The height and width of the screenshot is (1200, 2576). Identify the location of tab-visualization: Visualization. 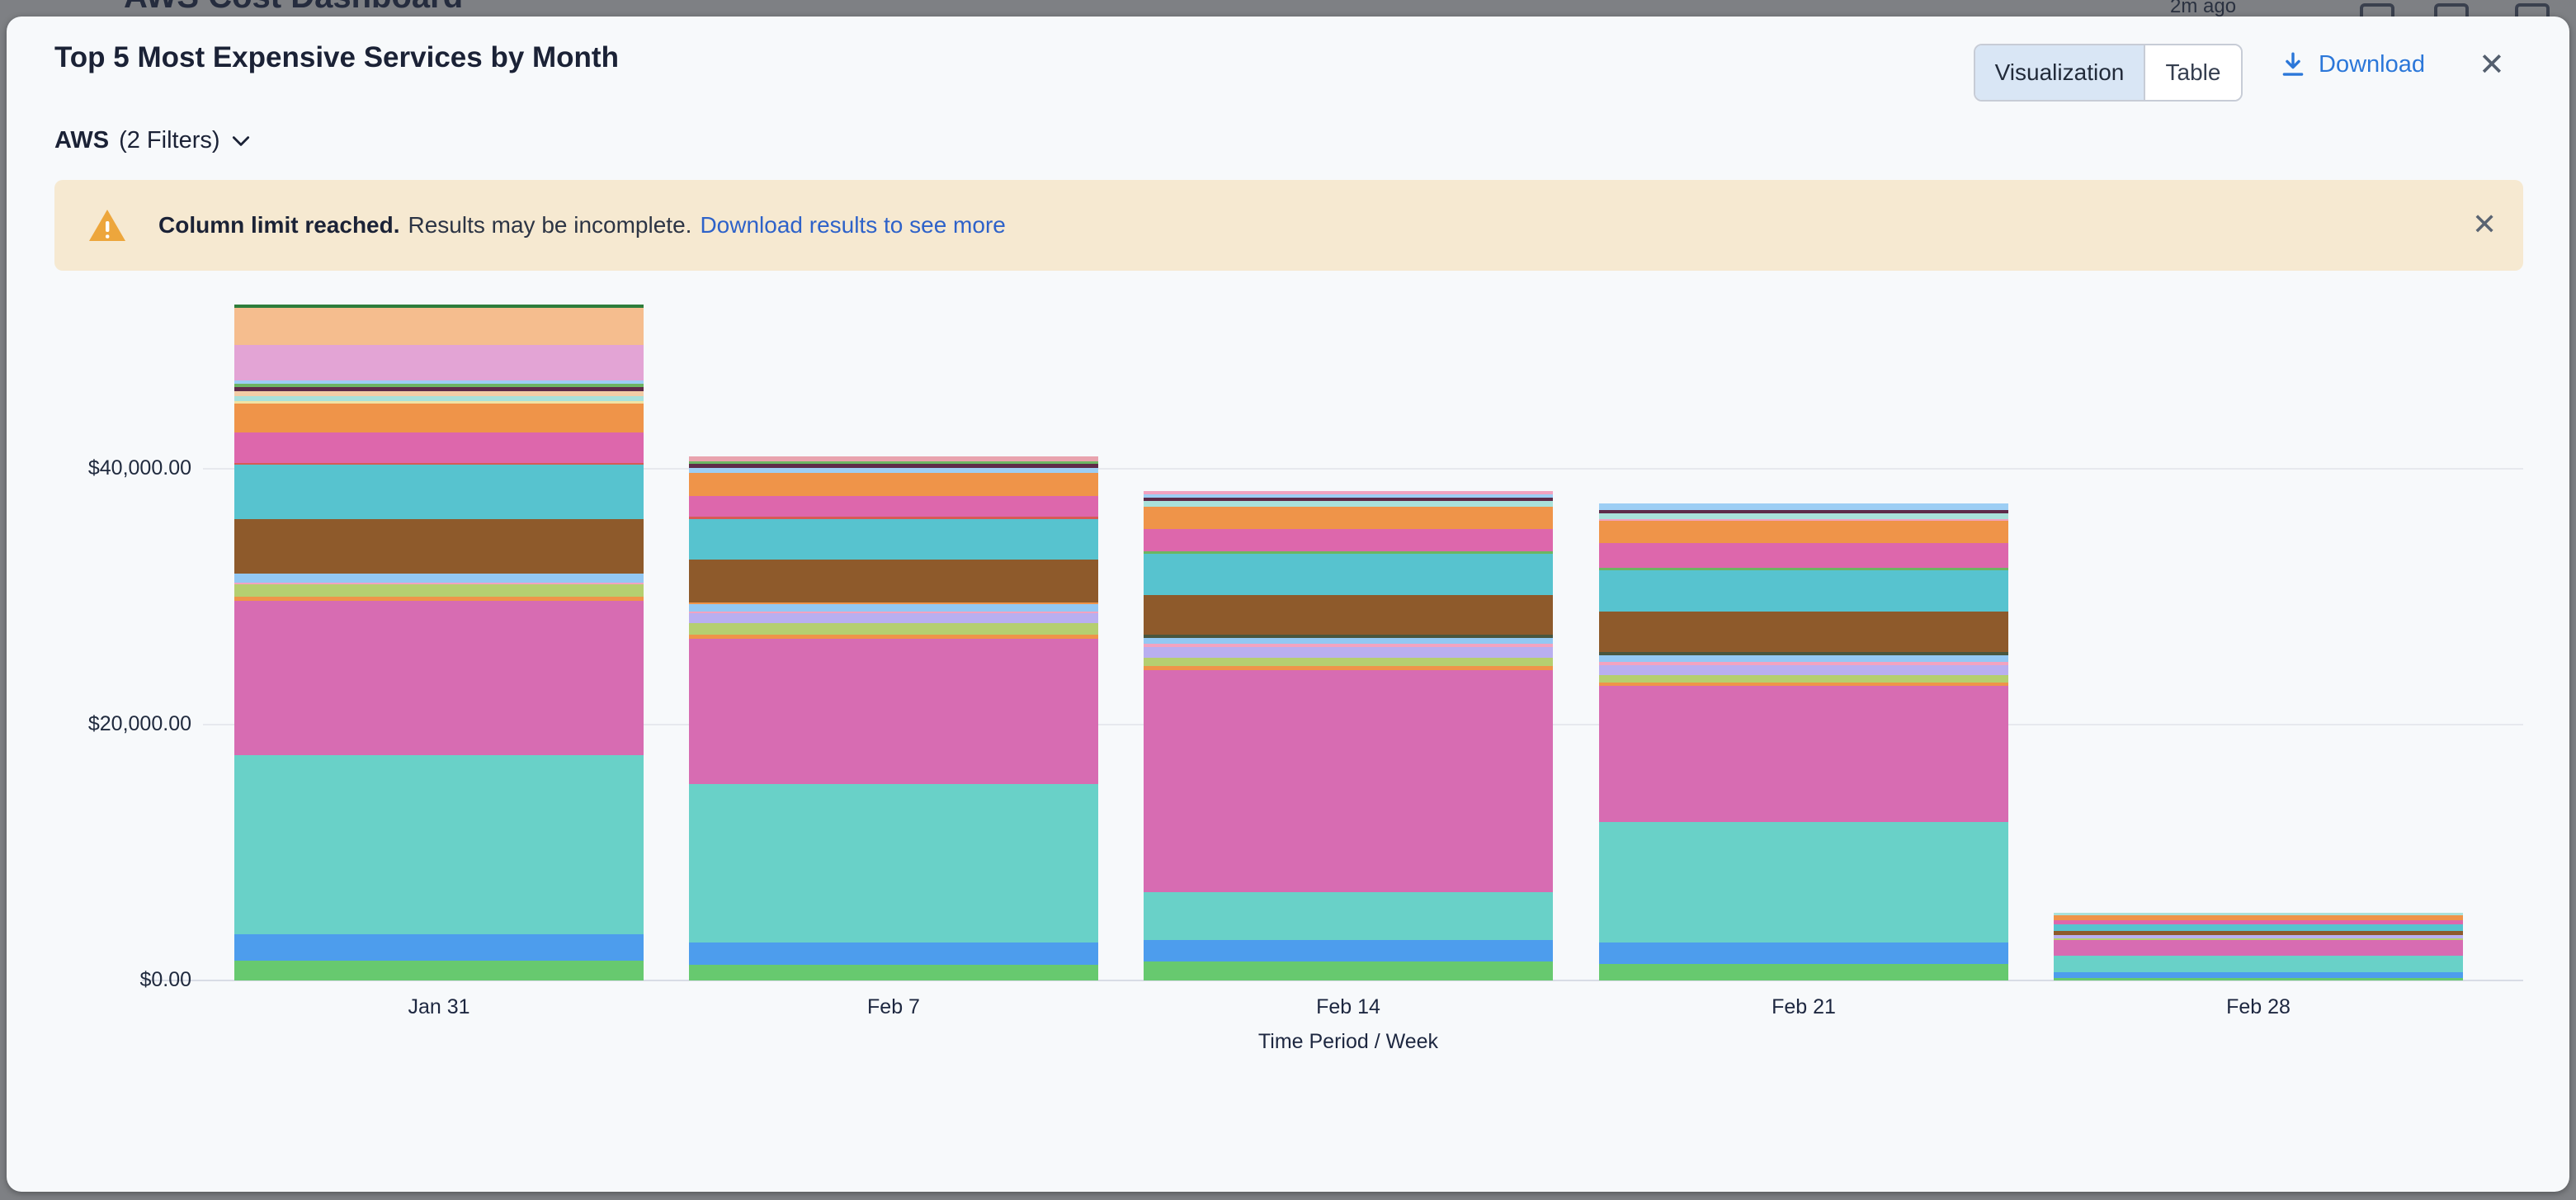
(2060, 72).